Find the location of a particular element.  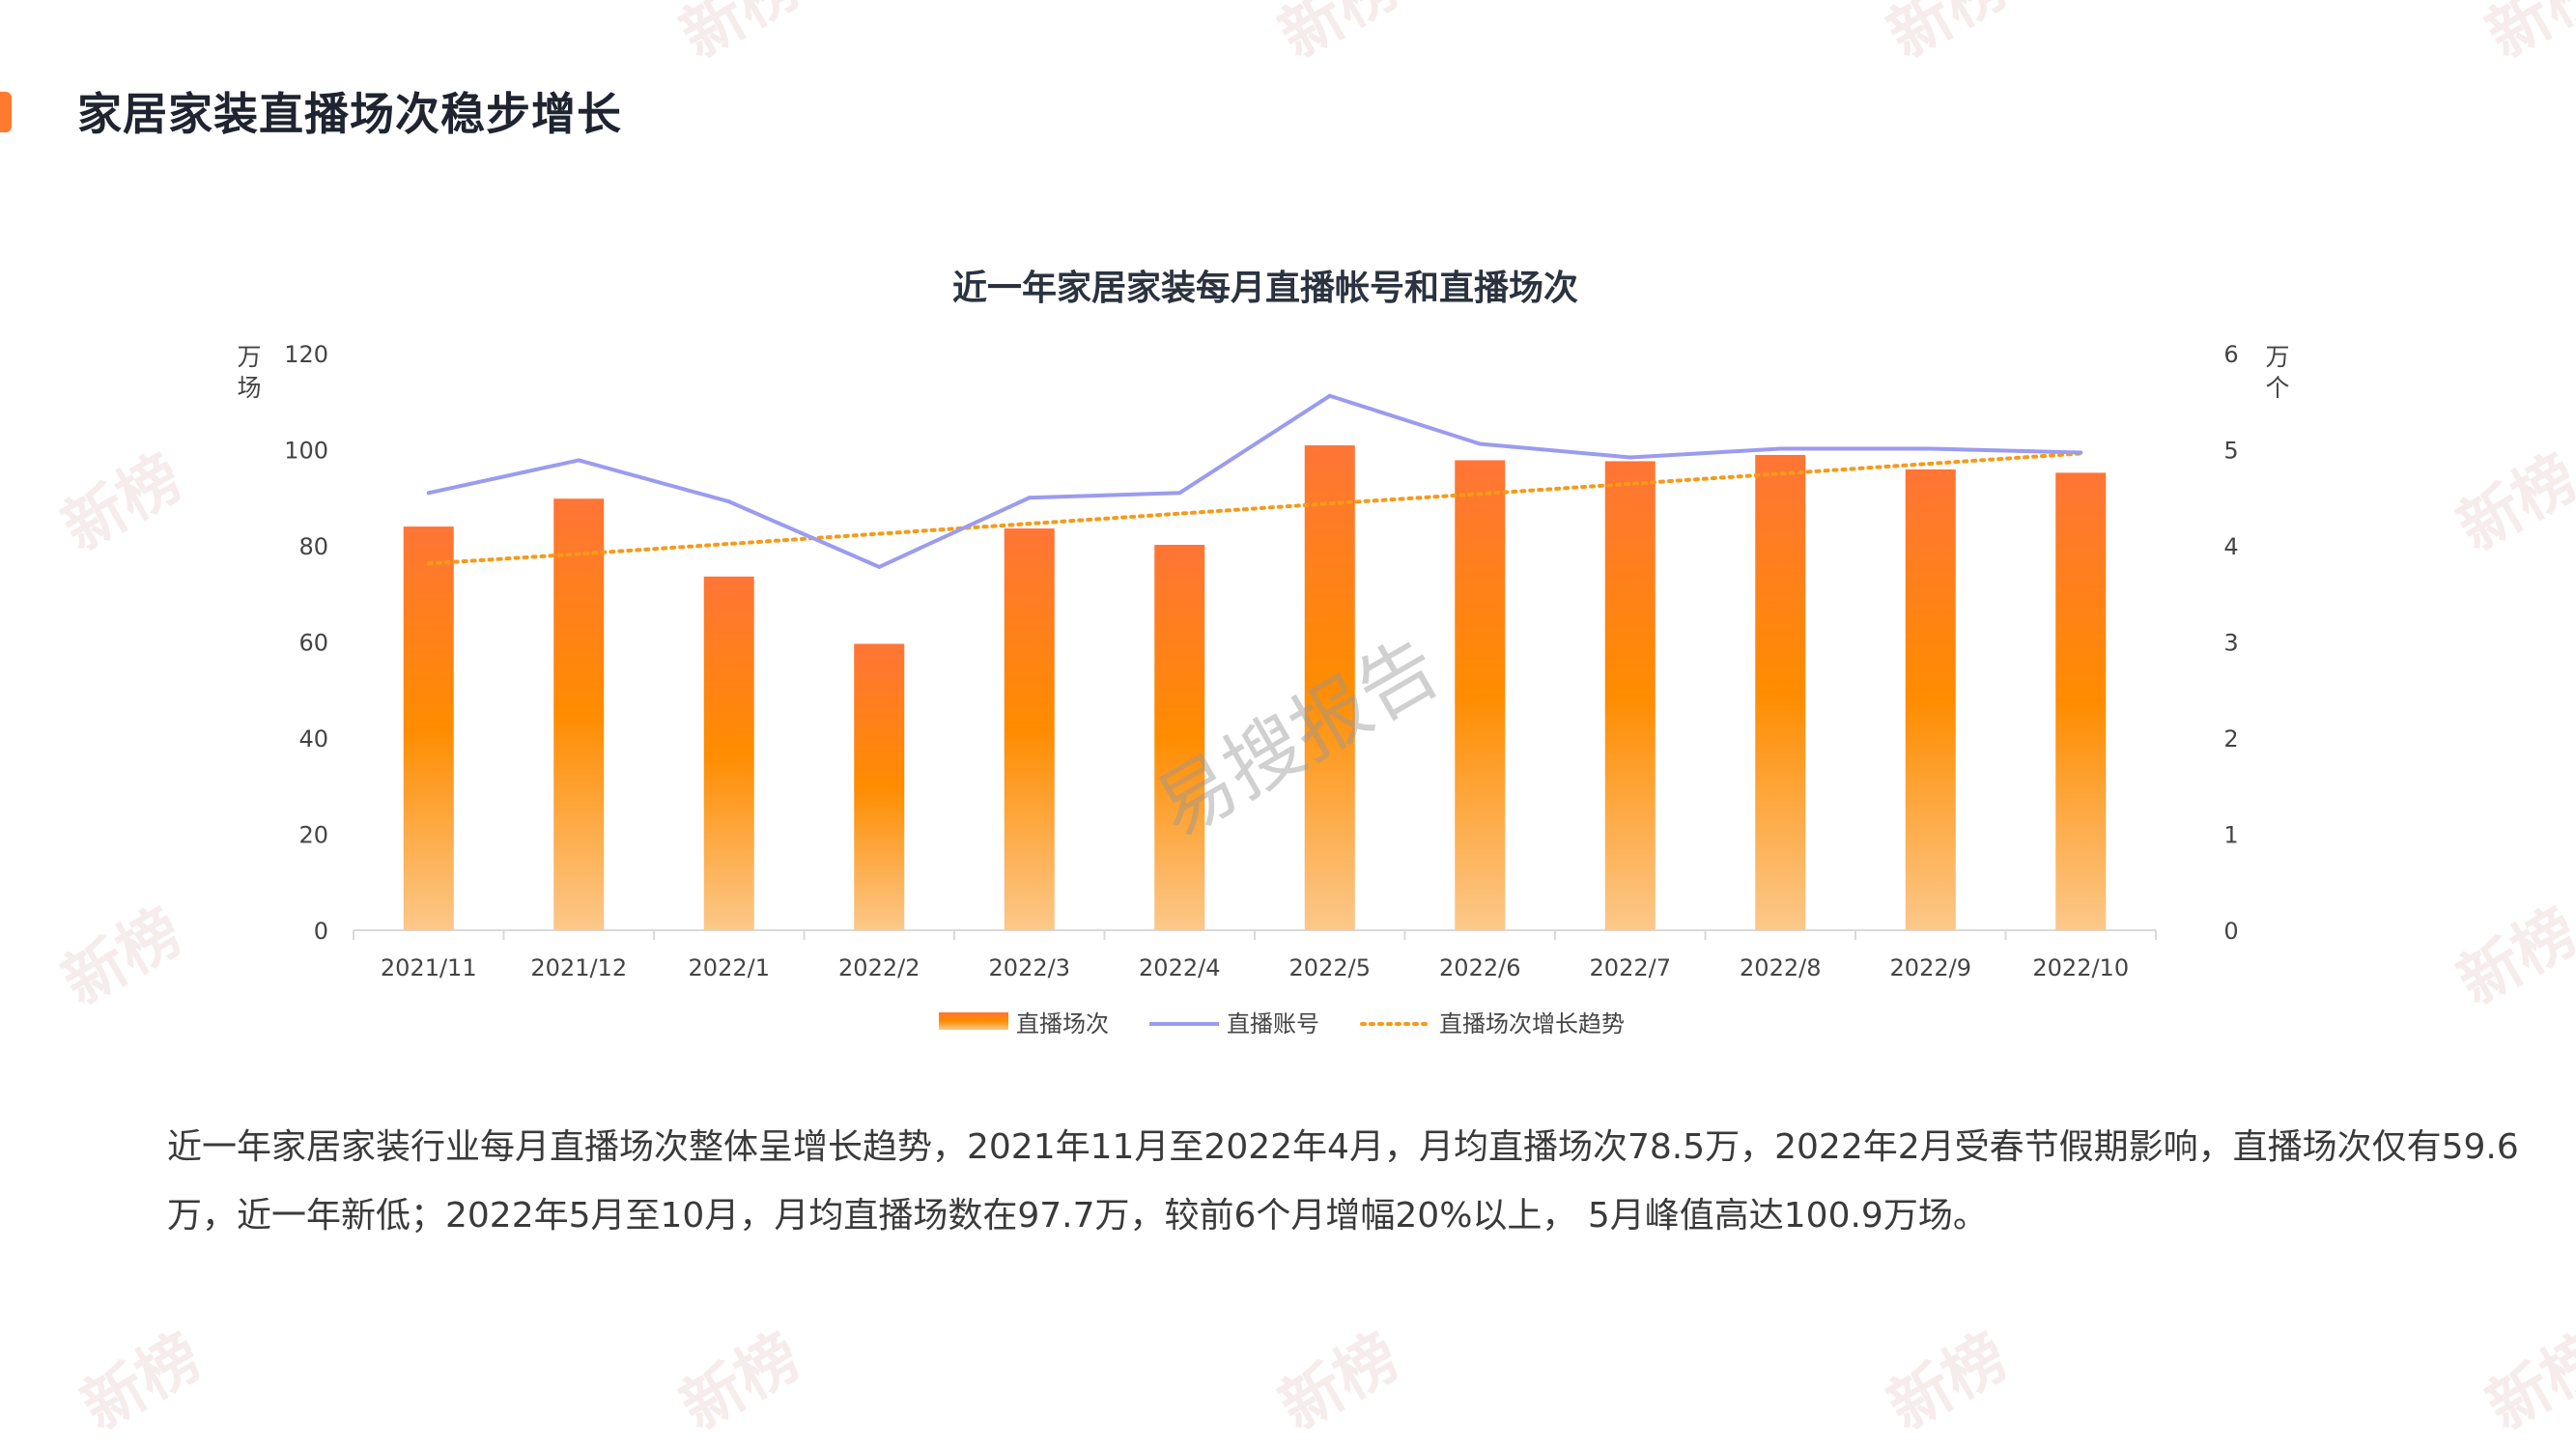

accounts-point-2022/8 is located at coordinates (1780, 448).